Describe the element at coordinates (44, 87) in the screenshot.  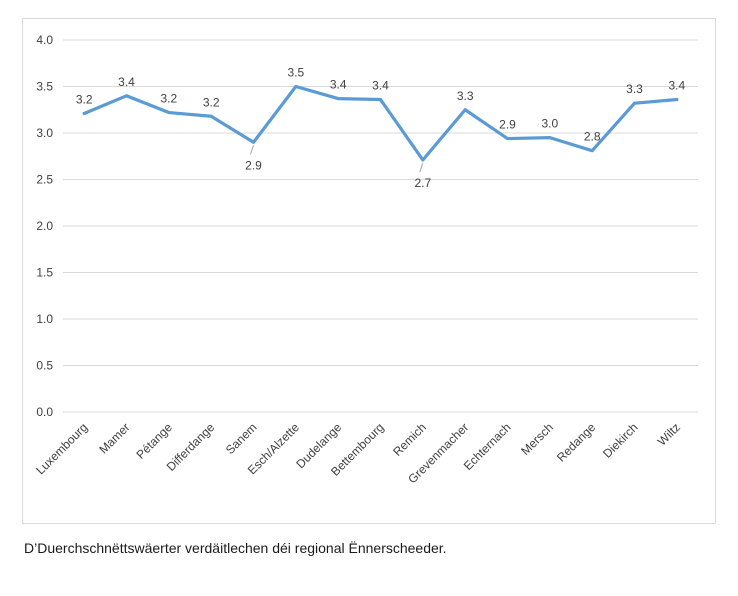
I see `y-tick-label: 3.5` at that location.